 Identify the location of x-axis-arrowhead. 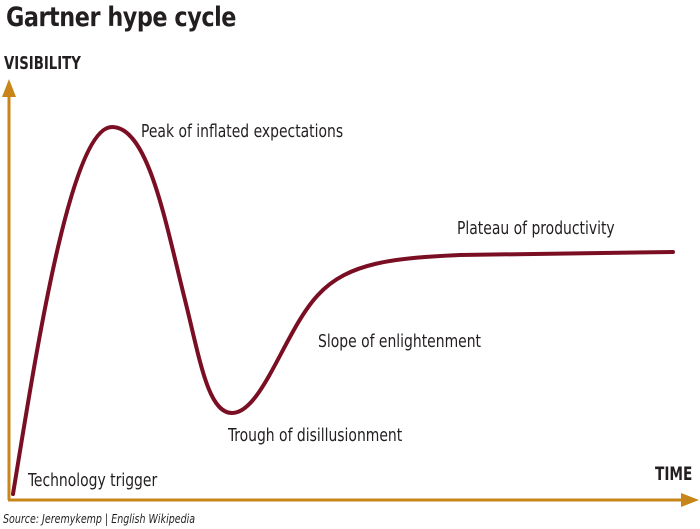
(690, 500).